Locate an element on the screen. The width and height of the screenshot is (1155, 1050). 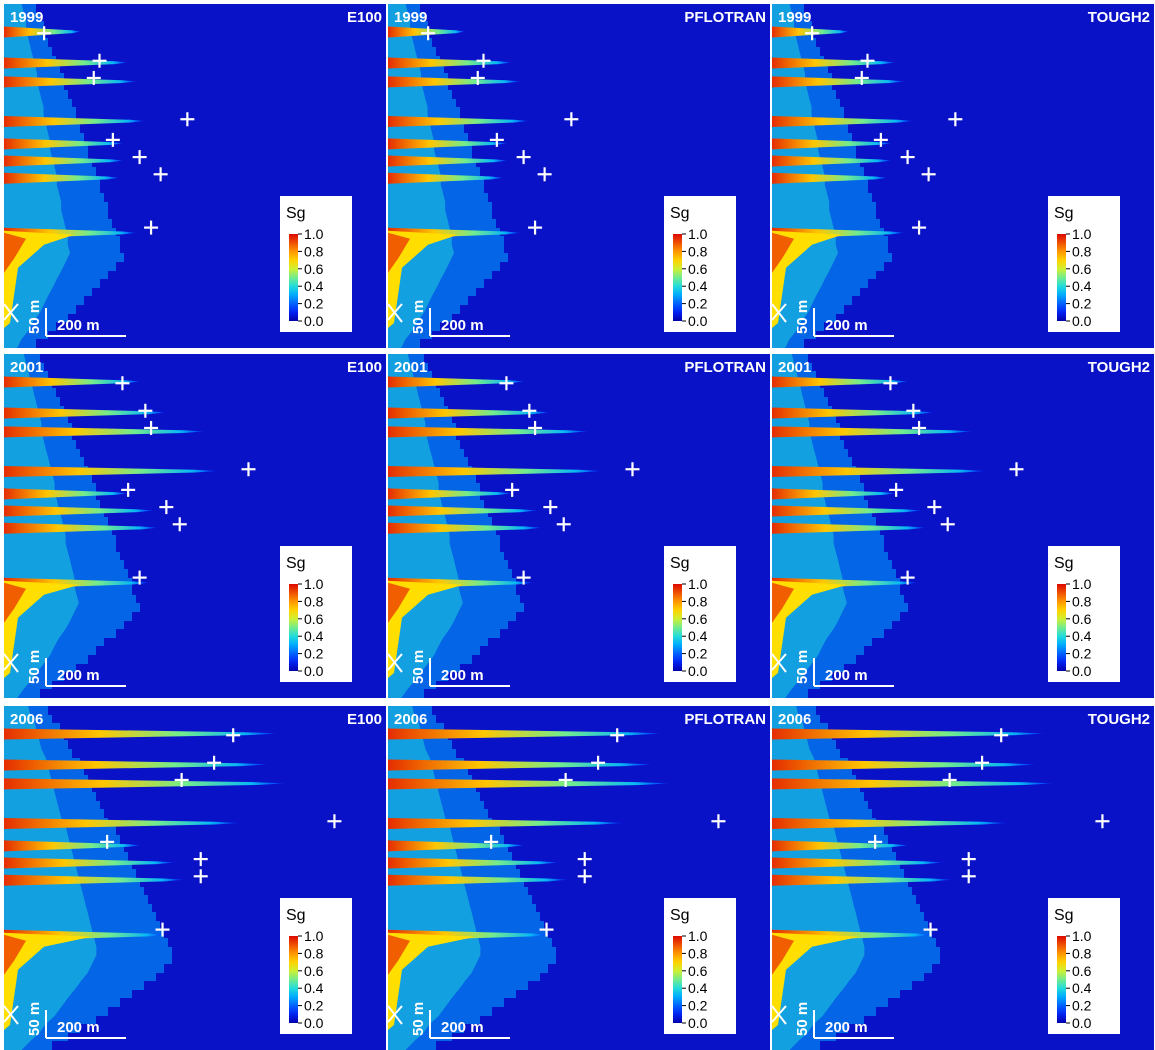
heatmap-svg: 2001 TOUGH2 200 m 50 m Sg 1.00.8 0.60.4 0.20.0 is located at coordinates (963, 526).